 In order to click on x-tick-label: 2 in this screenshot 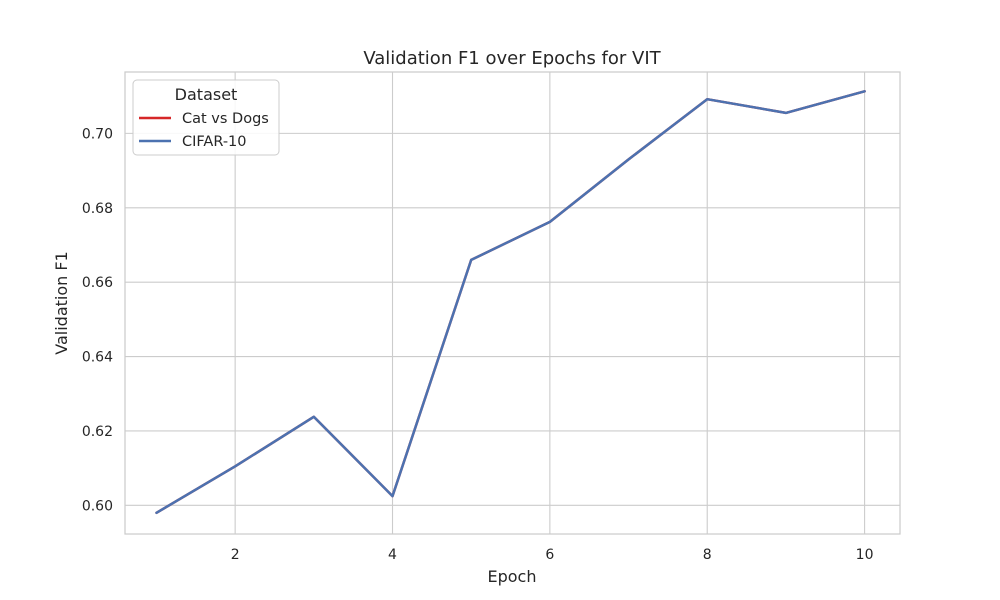, I will do `click(235, 555)`.